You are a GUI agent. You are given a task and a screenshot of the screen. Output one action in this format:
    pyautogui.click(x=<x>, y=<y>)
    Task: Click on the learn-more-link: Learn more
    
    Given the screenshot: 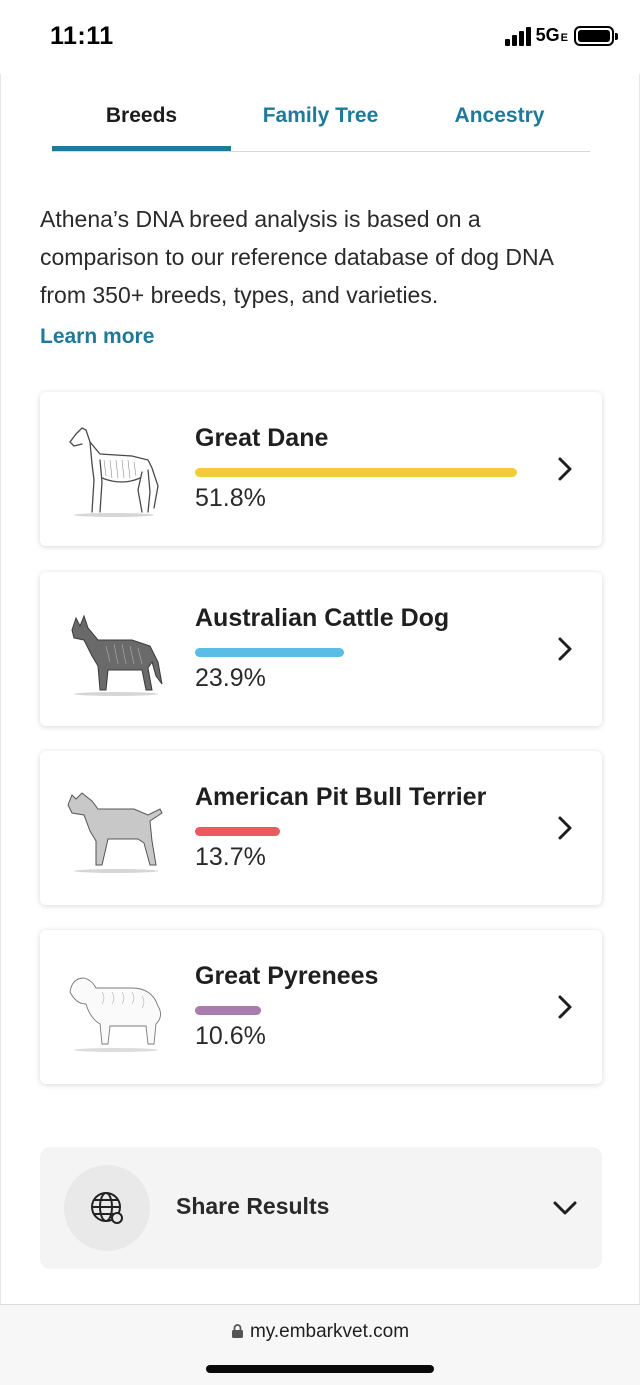 What is the action you would take?
    pyautogui.click(x=97, y=336)
    